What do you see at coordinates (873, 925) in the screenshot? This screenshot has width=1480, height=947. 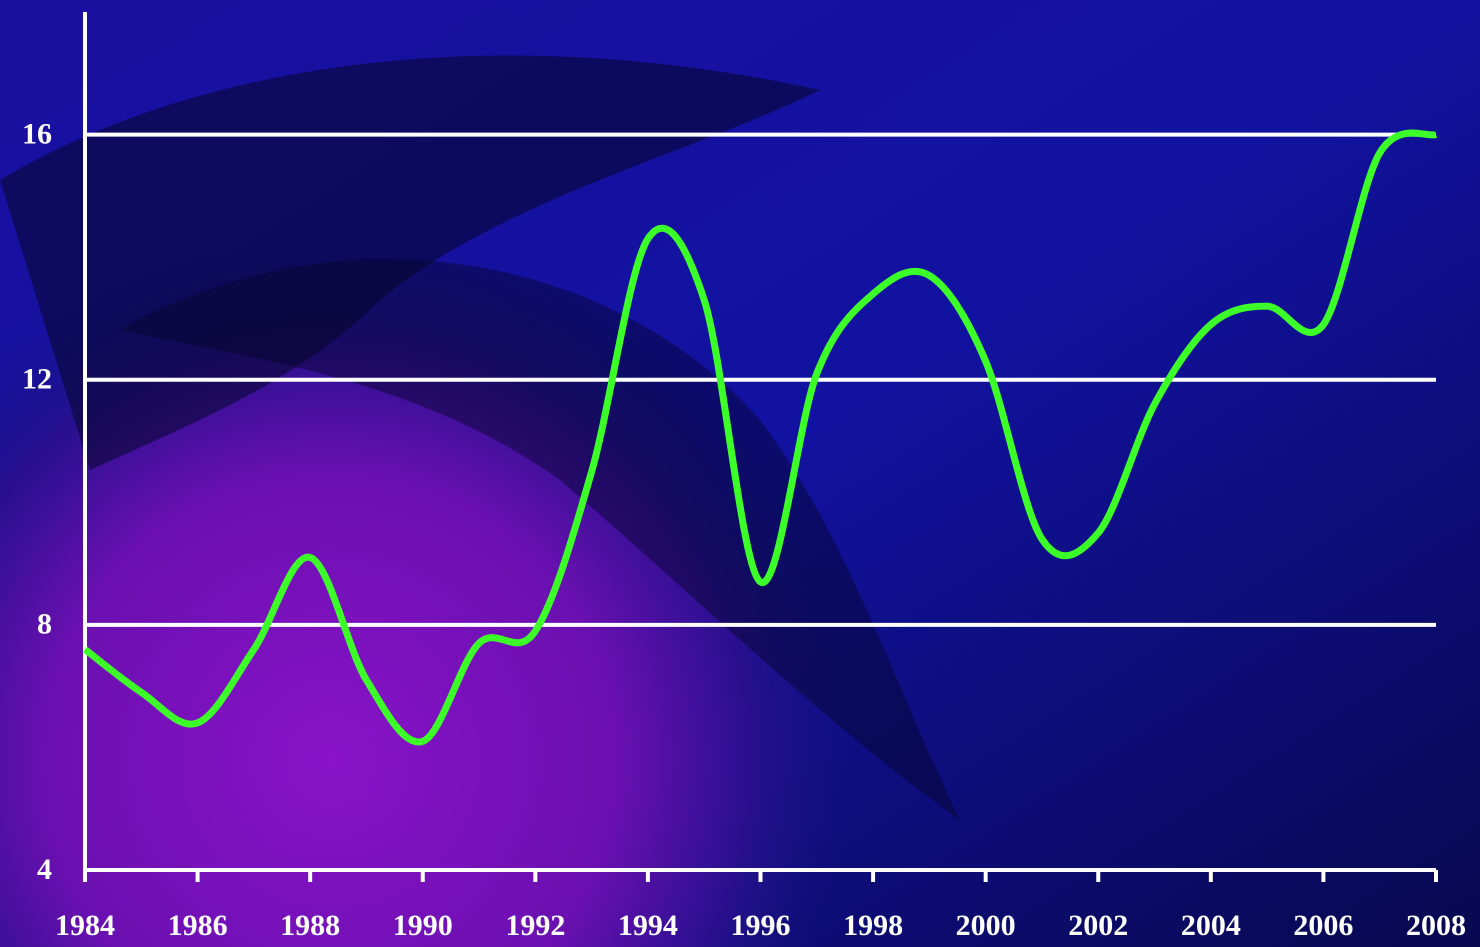 I see `x-tick-label: 1998` at bounding box center [873, 925].